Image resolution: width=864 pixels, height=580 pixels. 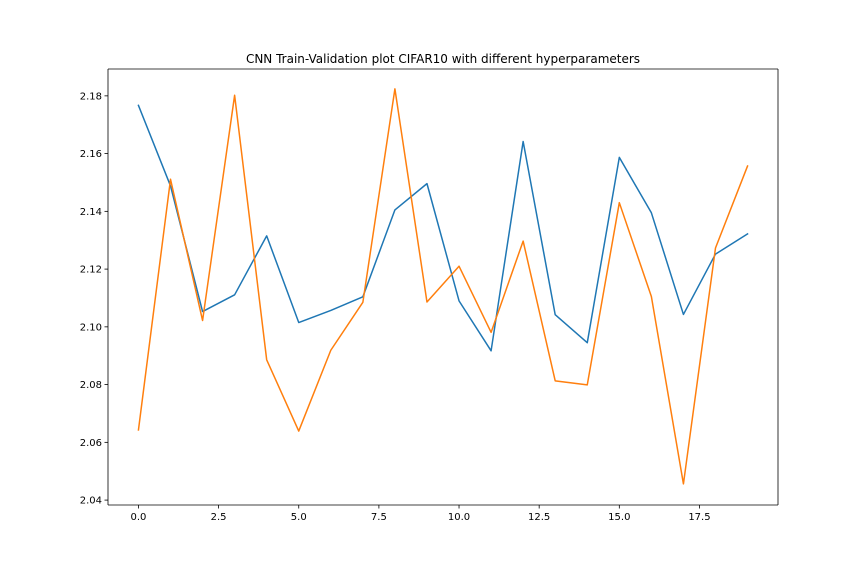 I want to click on y-tick-label: 2.04, so click(x=91, y=501).